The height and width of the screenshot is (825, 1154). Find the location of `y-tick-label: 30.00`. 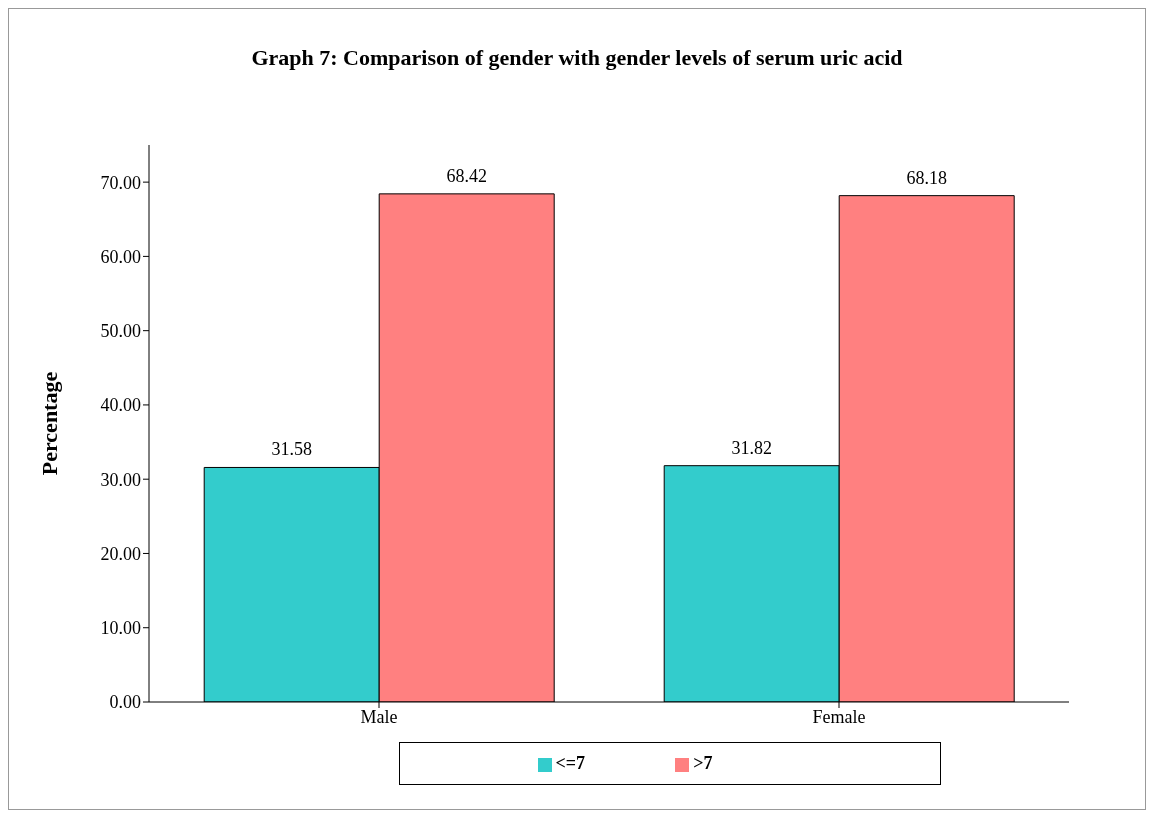

y-tick-label: 30.00 is located at coordinates (120, 479).